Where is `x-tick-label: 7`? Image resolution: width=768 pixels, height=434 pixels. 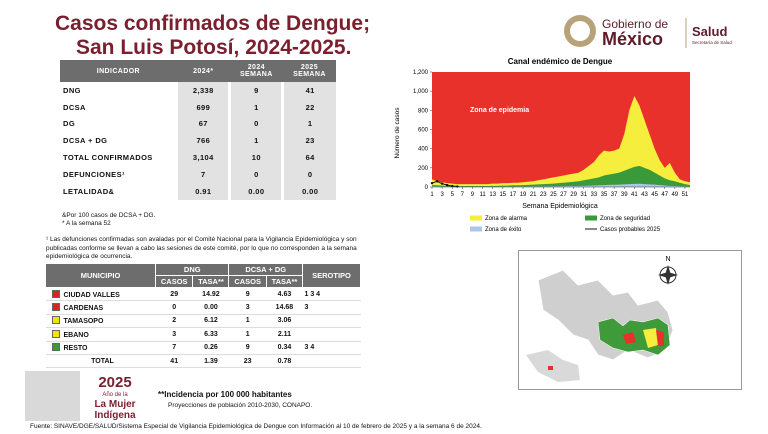 x-tick-label: 7 is located at coordinates (463, 195).